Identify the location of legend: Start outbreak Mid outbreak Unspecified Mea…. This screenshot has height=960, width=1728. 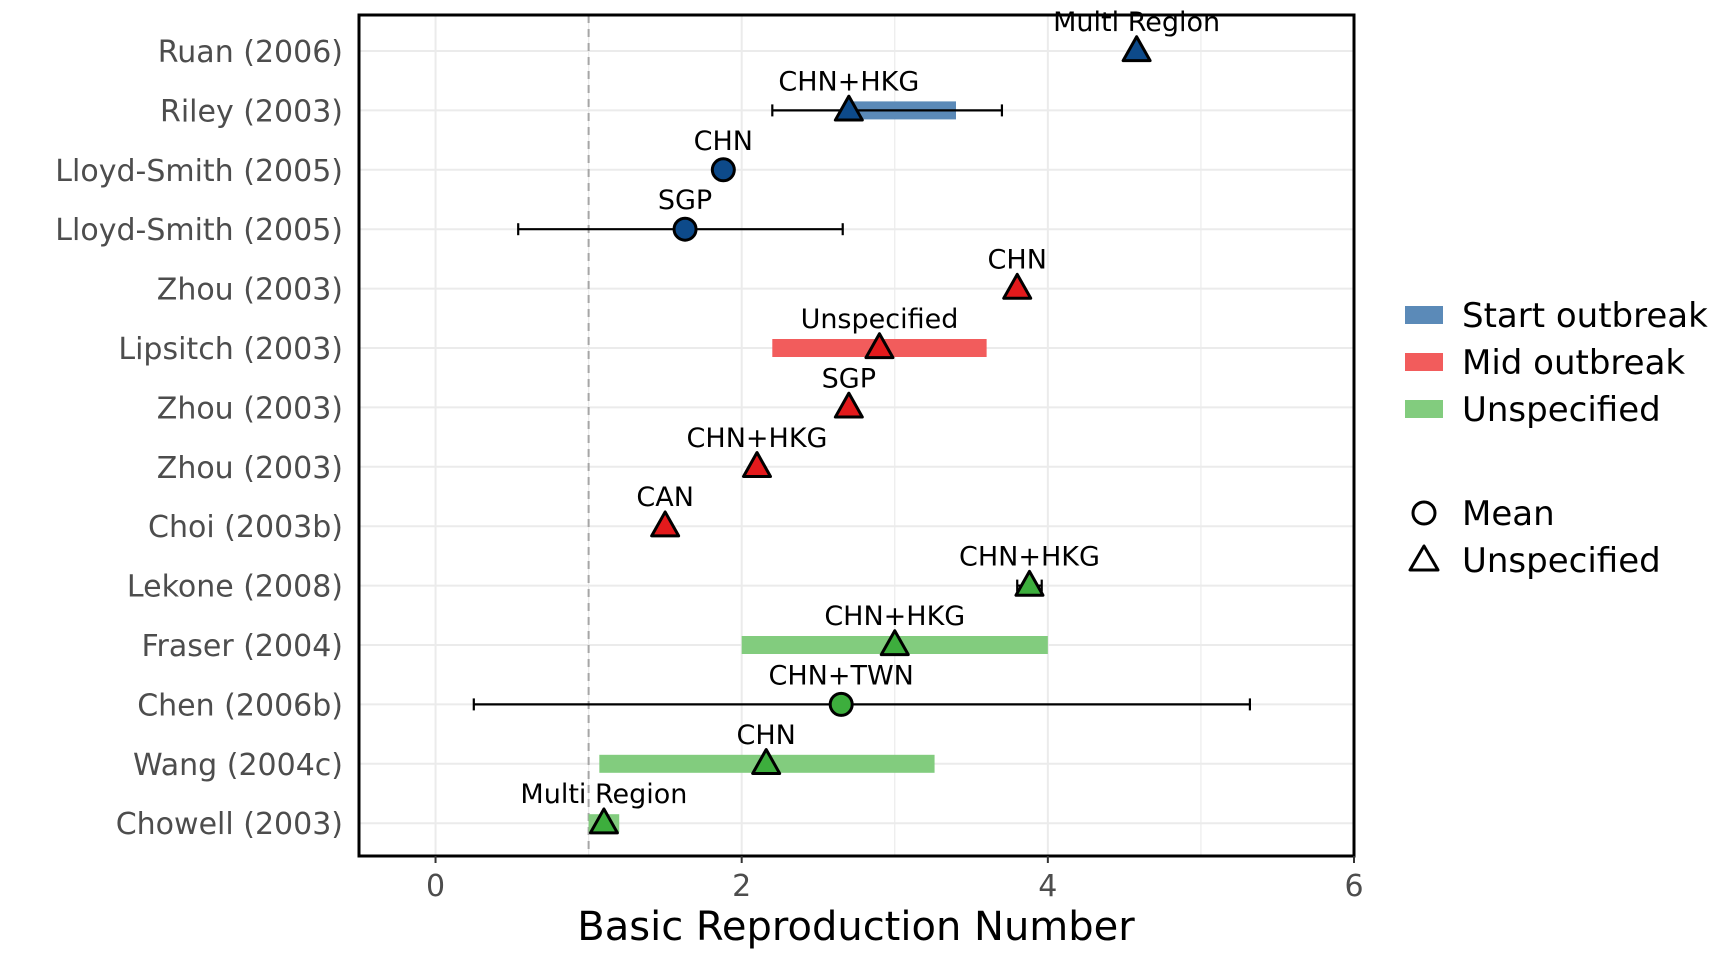
(1556, 438).